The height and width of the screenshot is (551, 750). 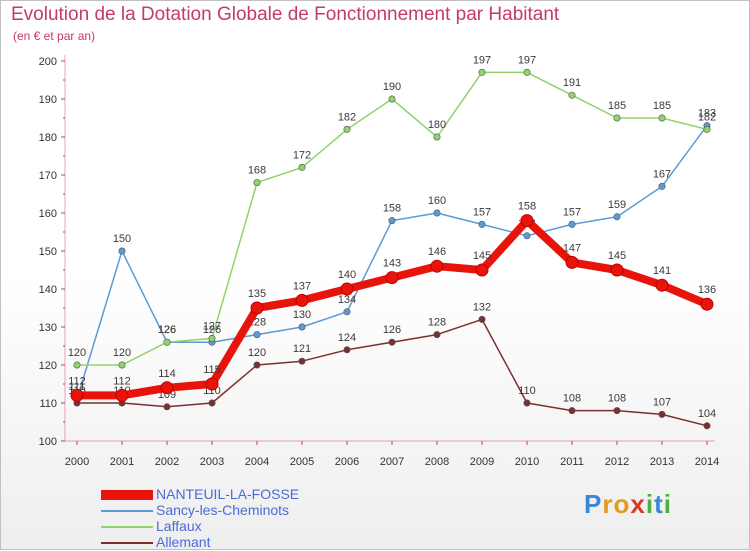 What do you see at coordinates (257, 171) in the screenshot?
I see `data-label-1-4: 168` at bounding box center [257, 171].